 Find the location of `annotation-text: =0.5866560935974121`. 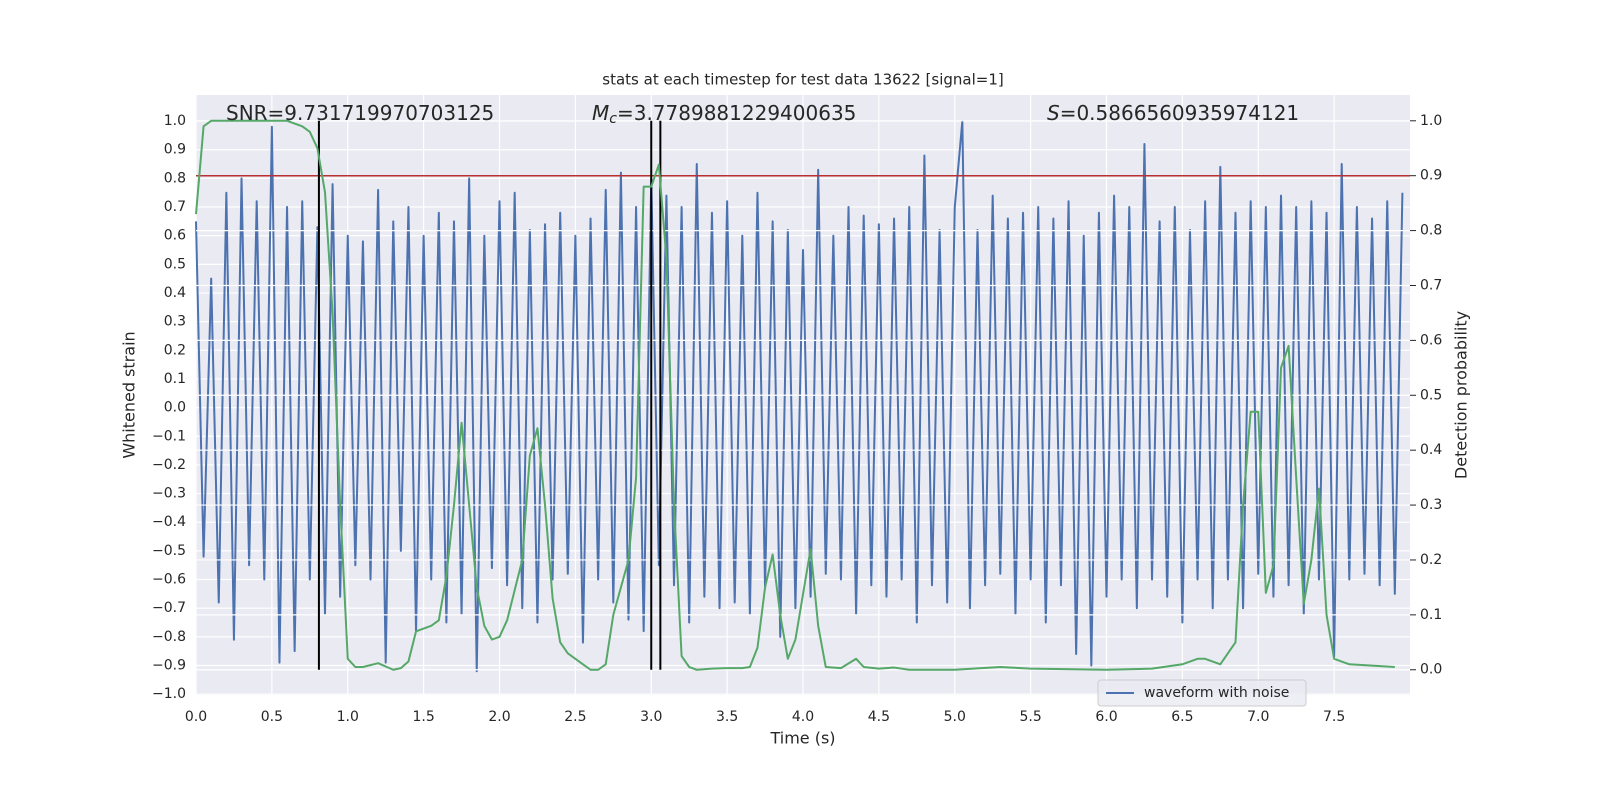

annotation-text: =0.5866560935974121 is located at coordinates (1179, 113).